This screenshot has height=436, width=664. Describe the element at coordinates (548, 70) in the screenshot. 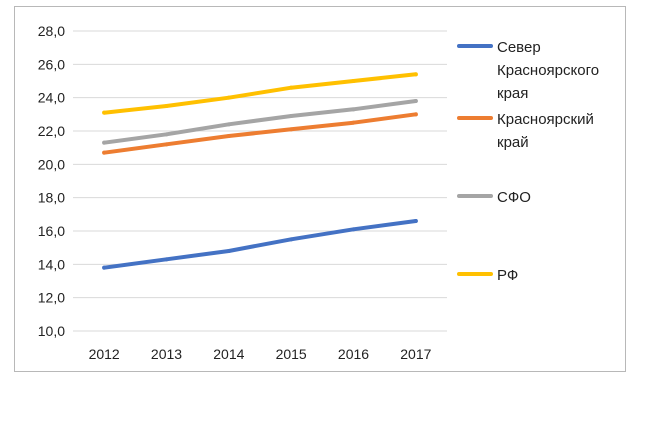

I see `legend-label: Красноярского` at that location.